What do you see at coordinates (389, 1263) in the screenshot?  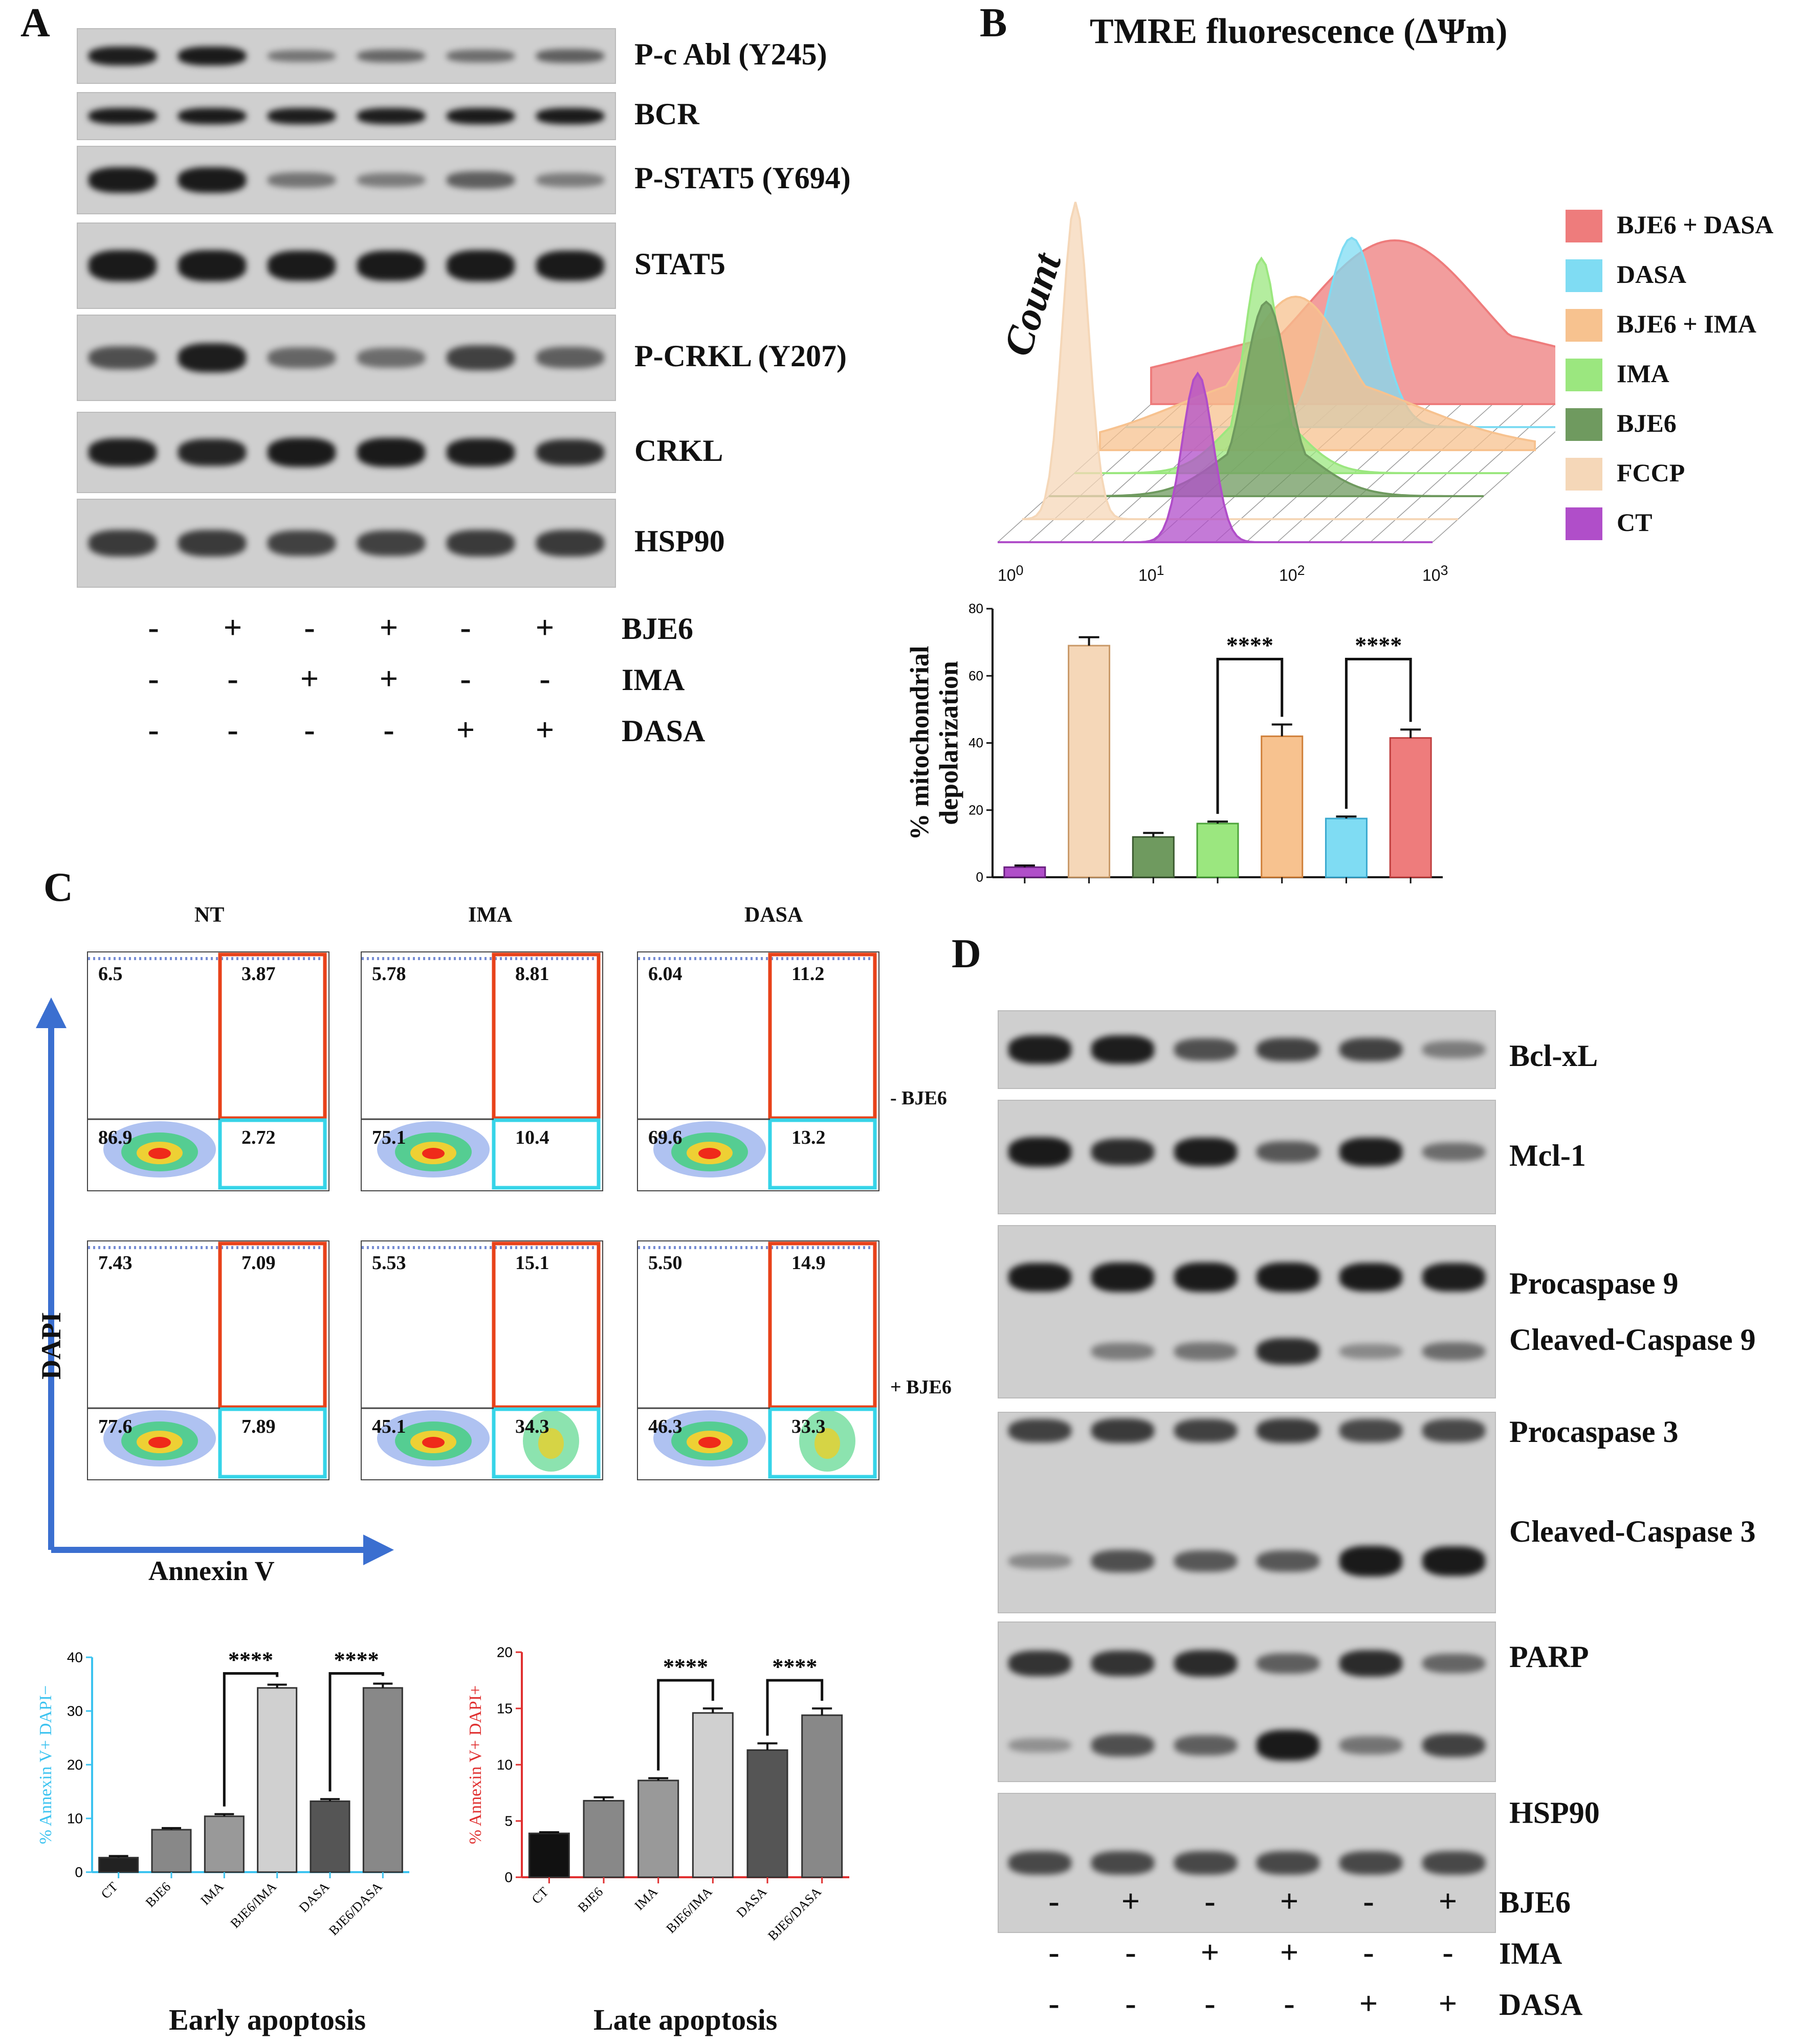 I see `quadrant-value: 5.53` at bounding box center [389, 1263].